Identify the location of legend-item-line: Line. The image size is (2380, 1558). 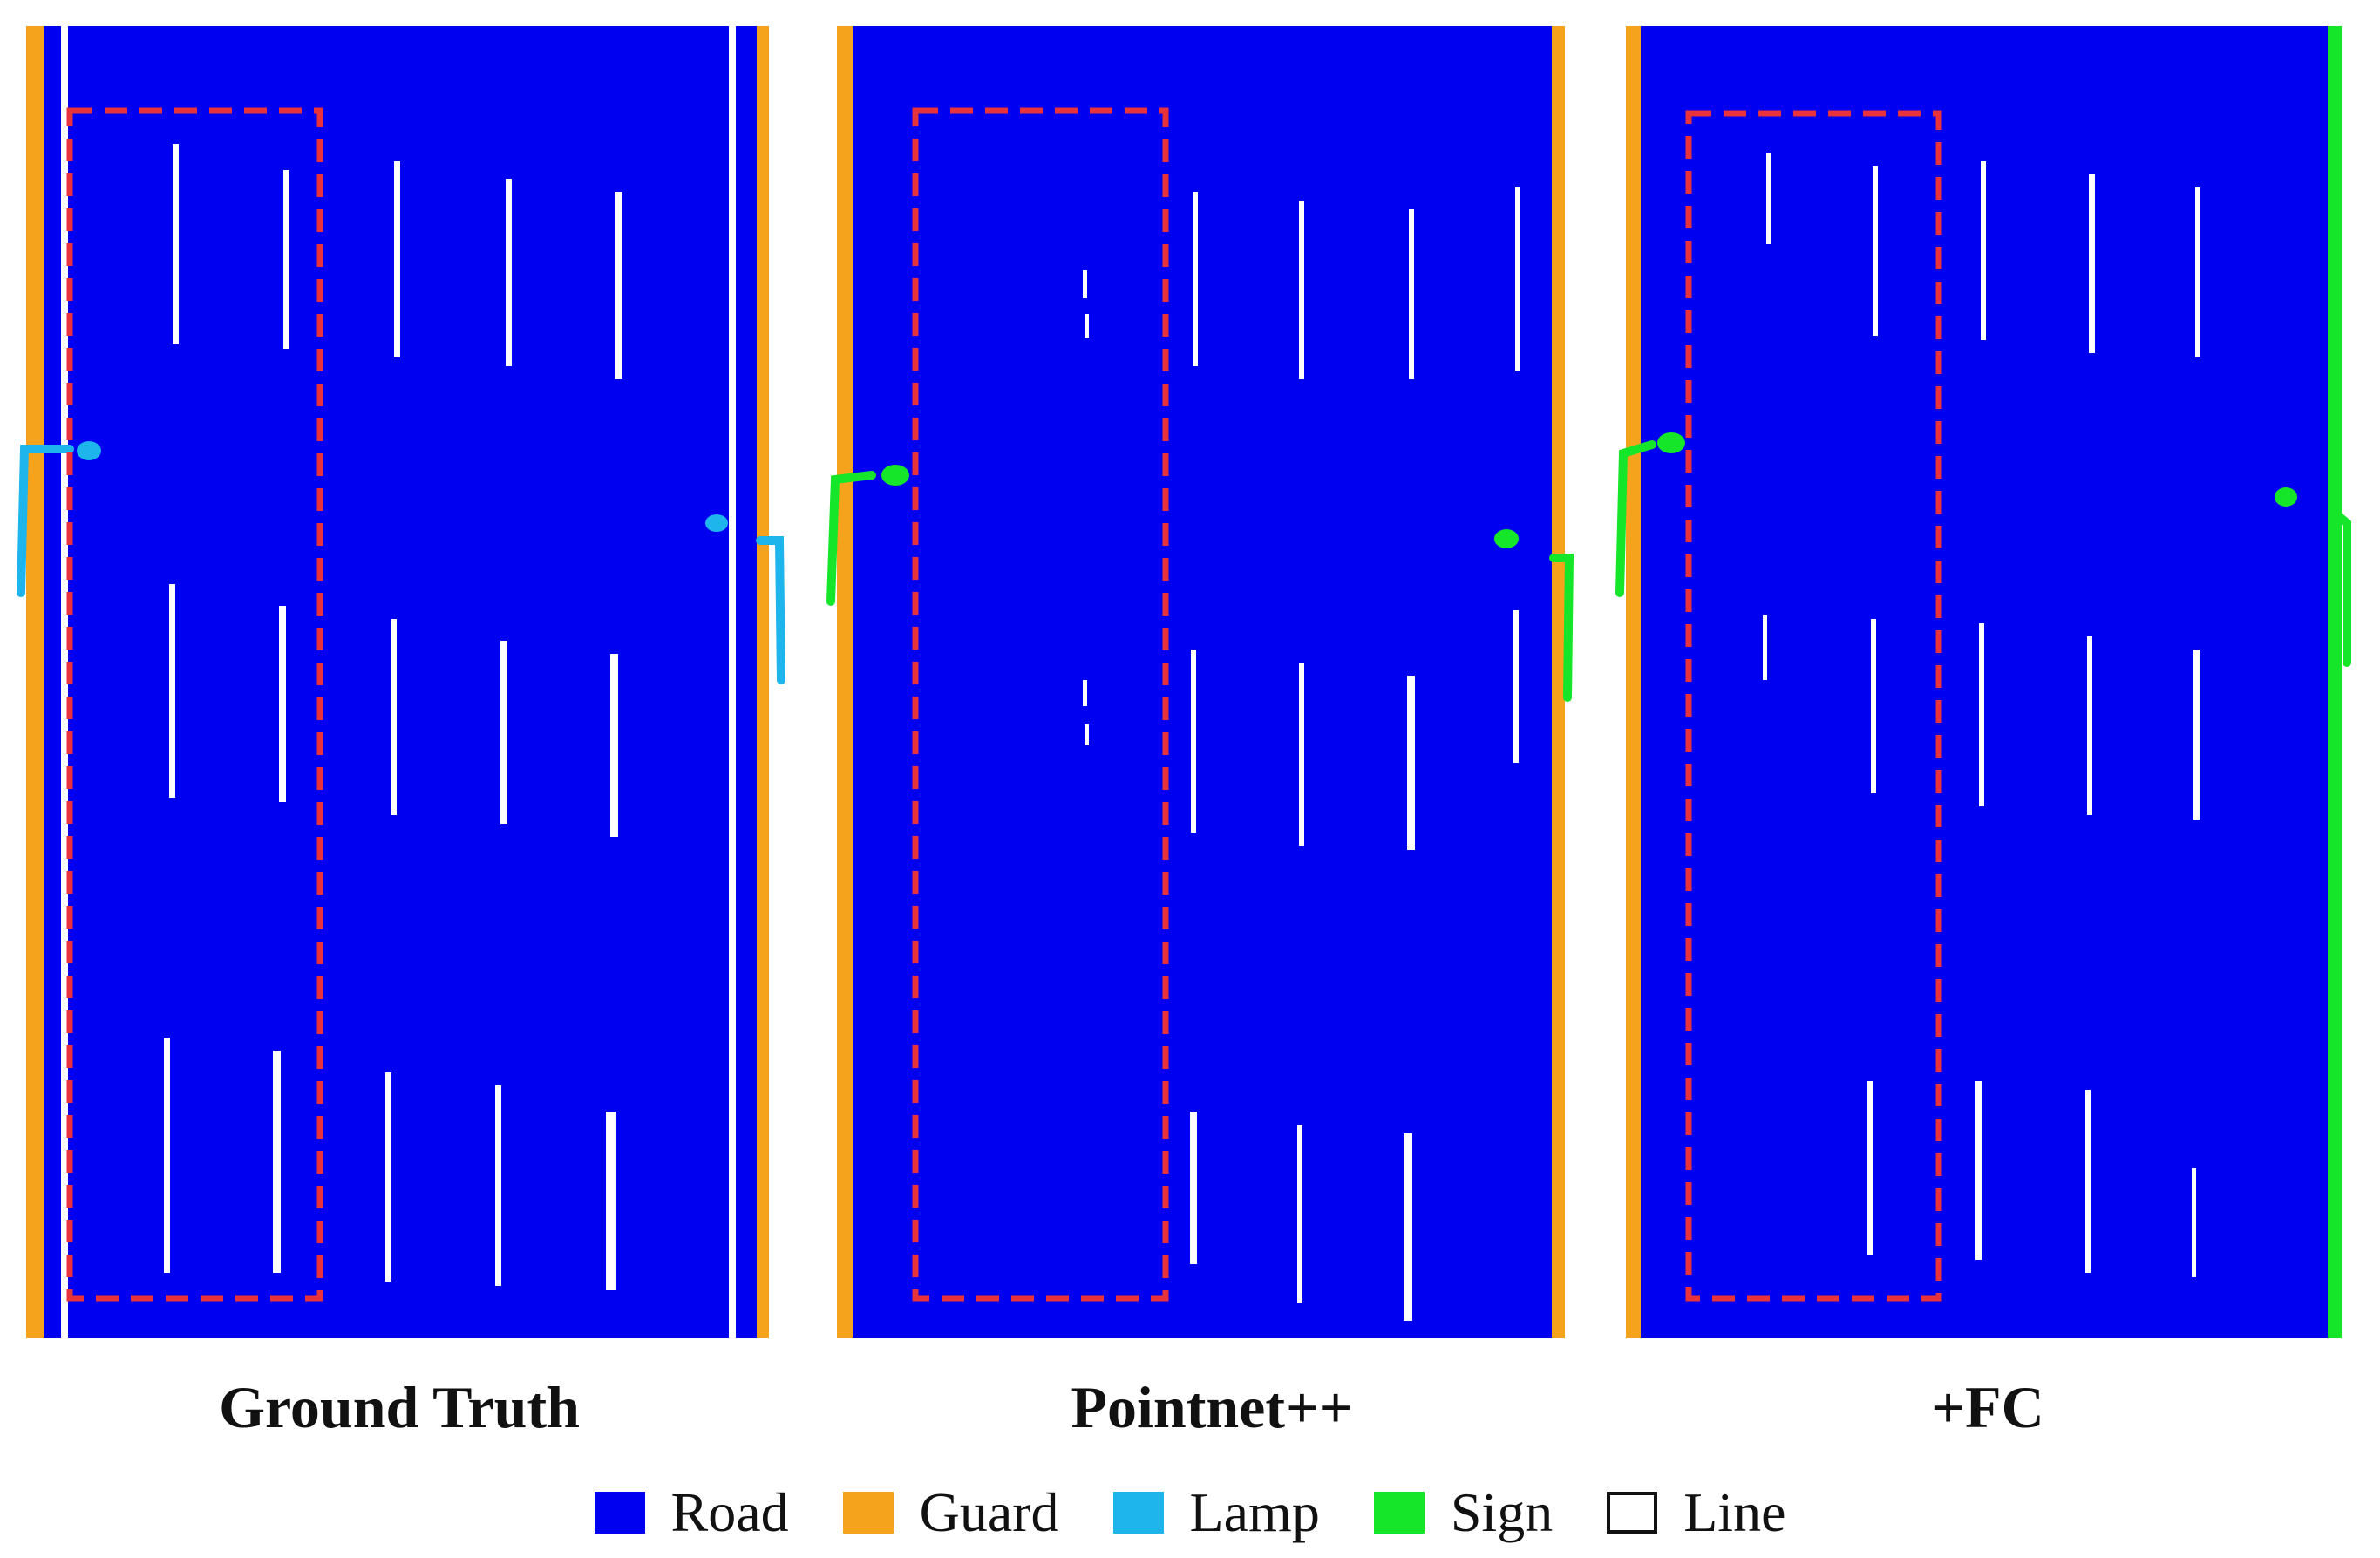
(1696, 1512).